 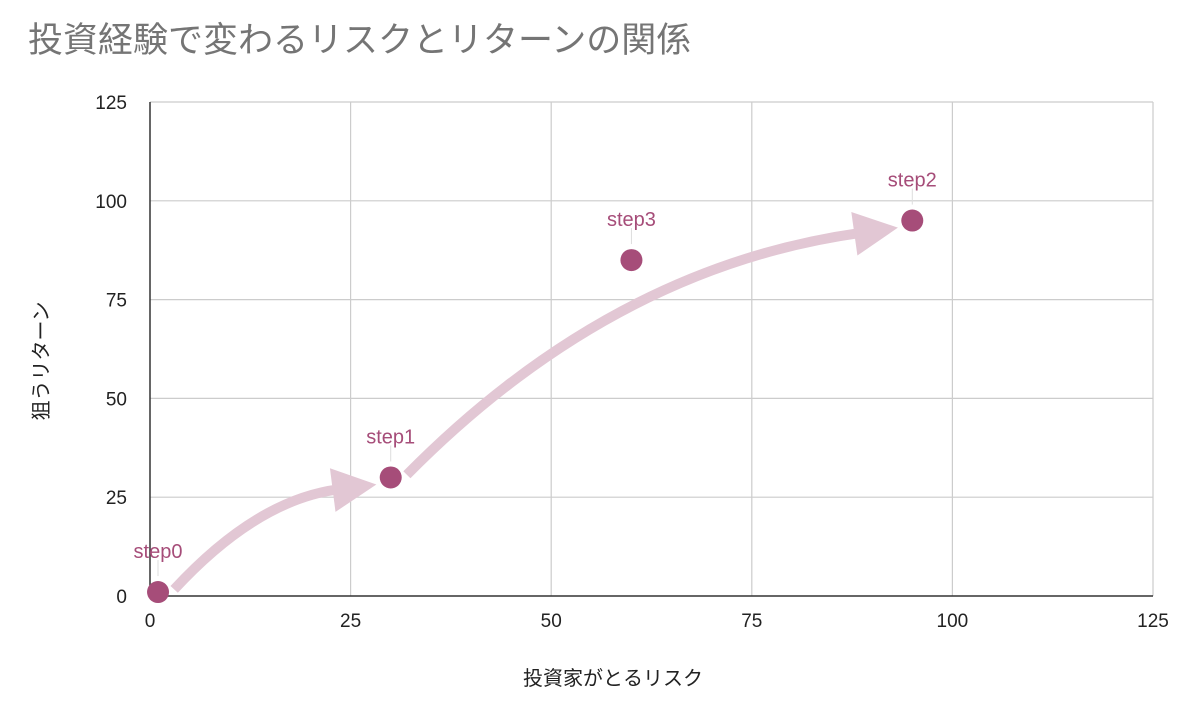 I want to click on x-tick-label: 0, so click(x=150, y=621).